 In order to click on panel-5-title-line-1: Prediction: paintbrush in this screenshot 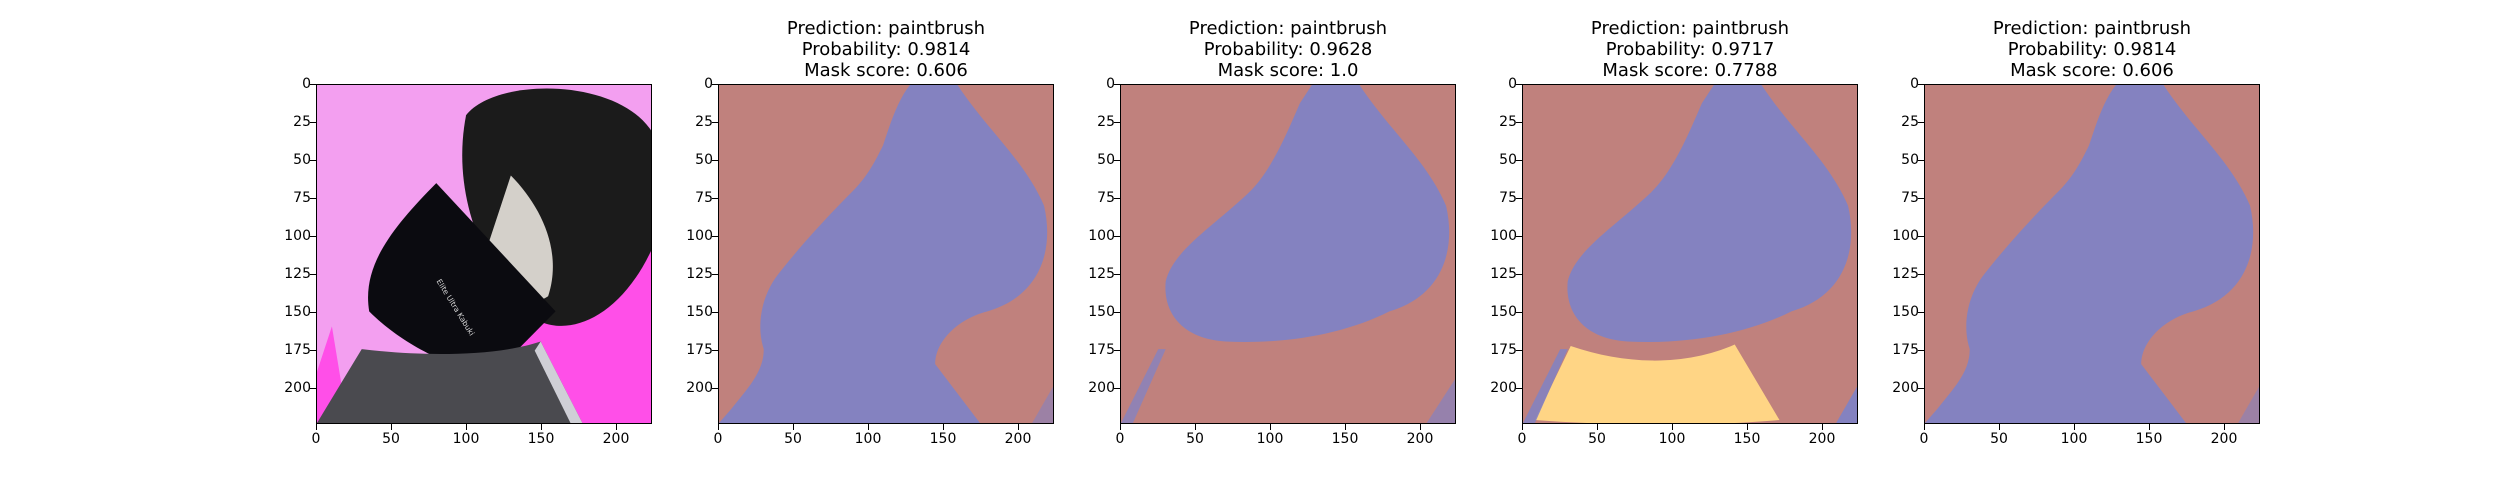, I will do `click(2092, 28)`.